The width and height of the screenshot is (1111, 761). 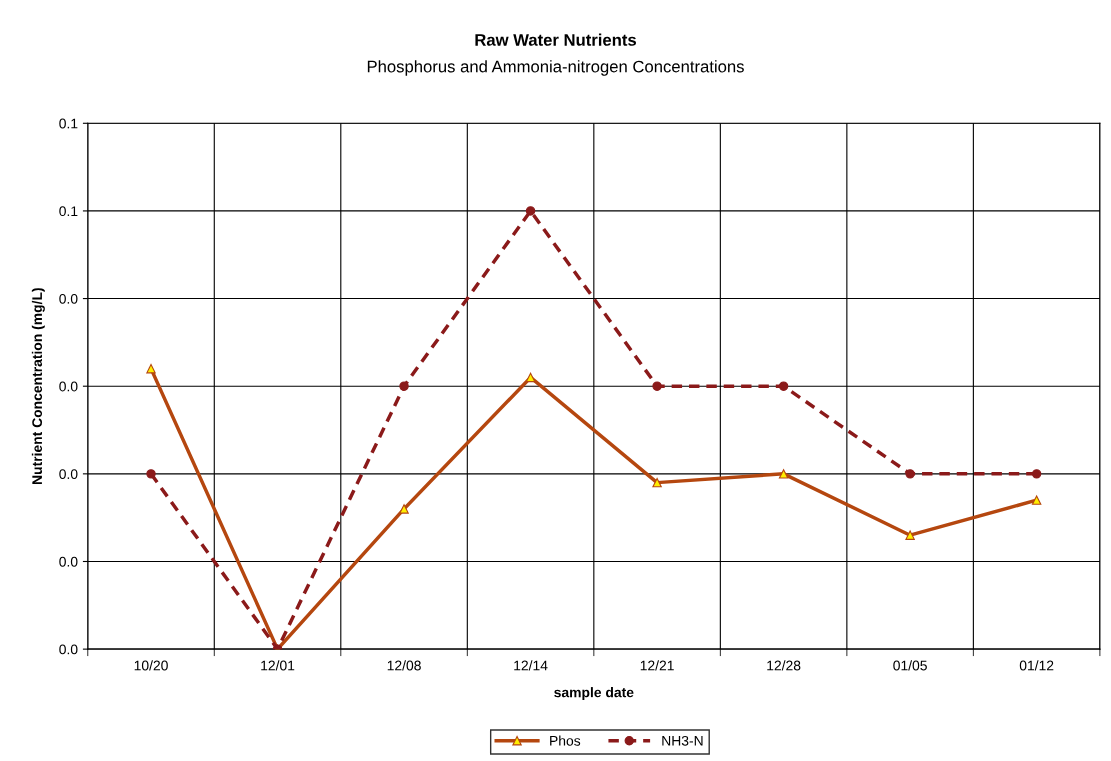 What do you see at coordinates (555, 68) in the screenshot?
I see `chart-subtitle: Phosphorus and Ammonia-nitrogen Concentrations` at bounding box center [555, 68].